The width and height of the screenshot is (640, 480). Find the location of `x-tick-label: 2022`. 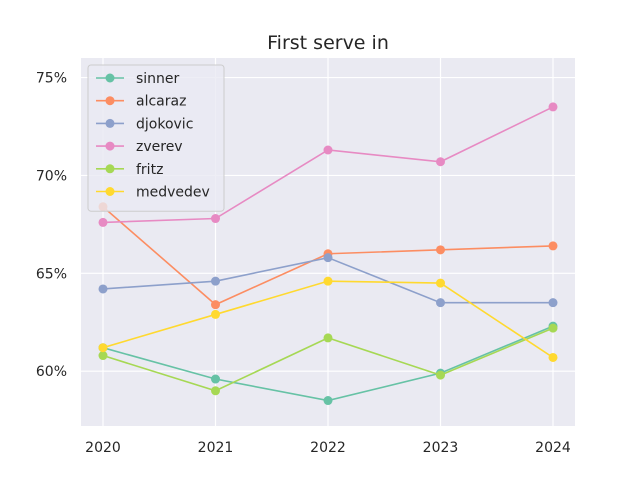

x-tick-label: 2022 is located at coordinates (328, 448).